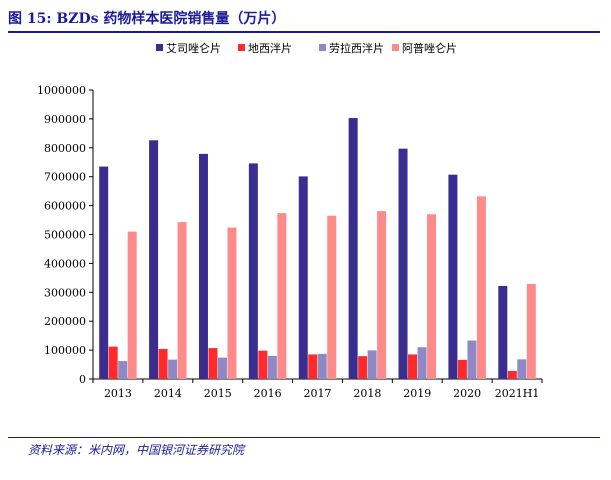 The image size is (611, 480). What do you see at coordinates (193, 48) in the screenshot?
I see `legend-label: 艾司唑仑片` at bounding box center [193, 48].